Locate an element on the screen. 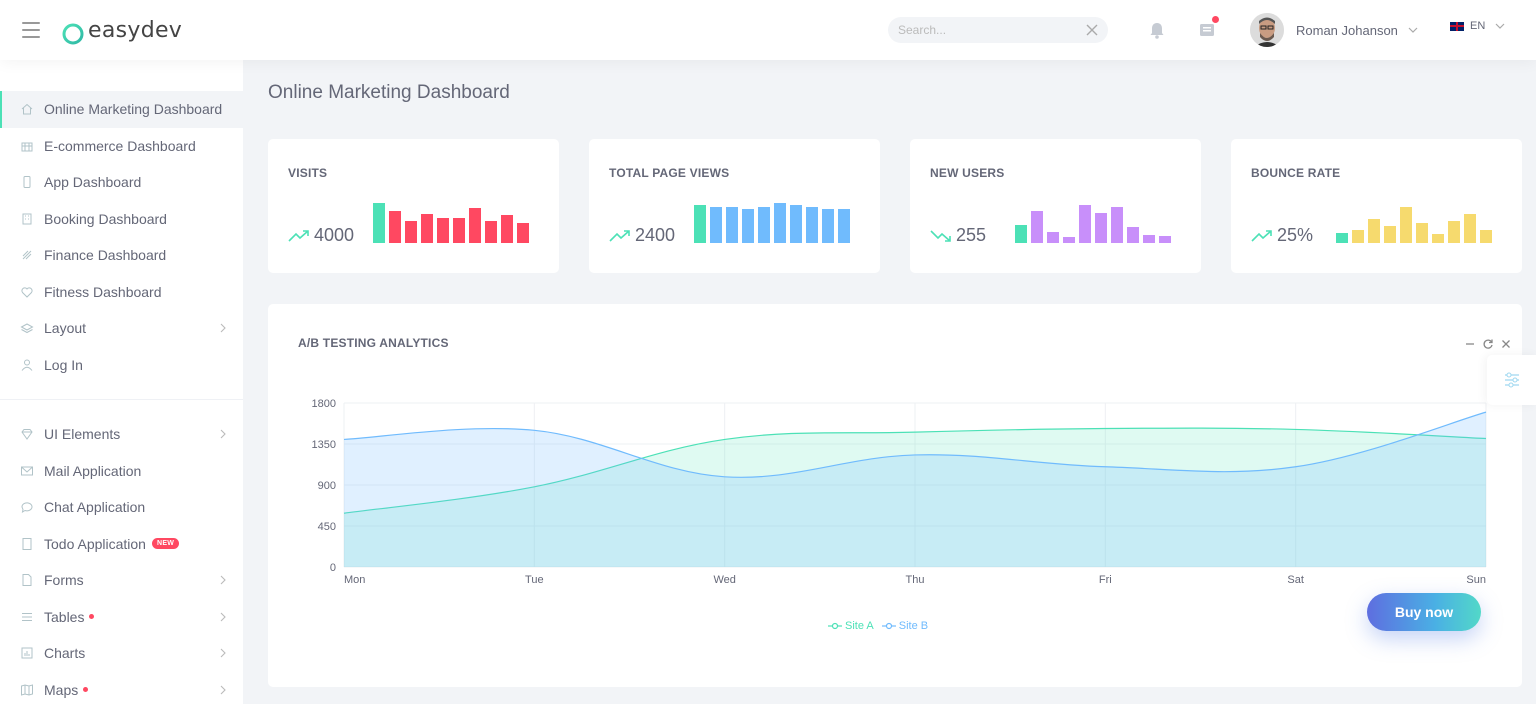 The image size is (1536, 704). bell-icon is located at coordinates (1157, 30).